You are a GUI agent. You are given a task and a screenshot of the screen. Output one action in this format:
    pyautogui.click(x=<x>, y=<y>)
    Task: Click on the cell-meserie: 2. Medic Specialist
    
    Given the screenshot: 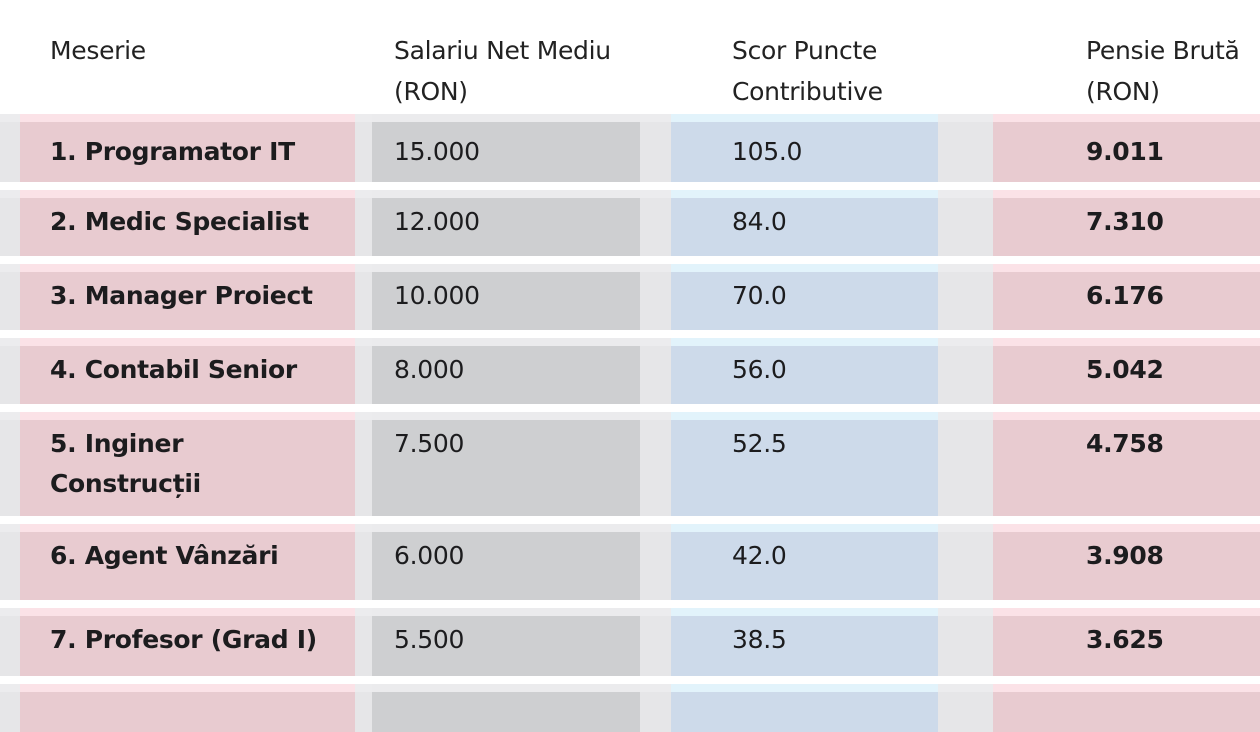 What is the action you would take?
    pyautogui.click(x=179, y=221)
    